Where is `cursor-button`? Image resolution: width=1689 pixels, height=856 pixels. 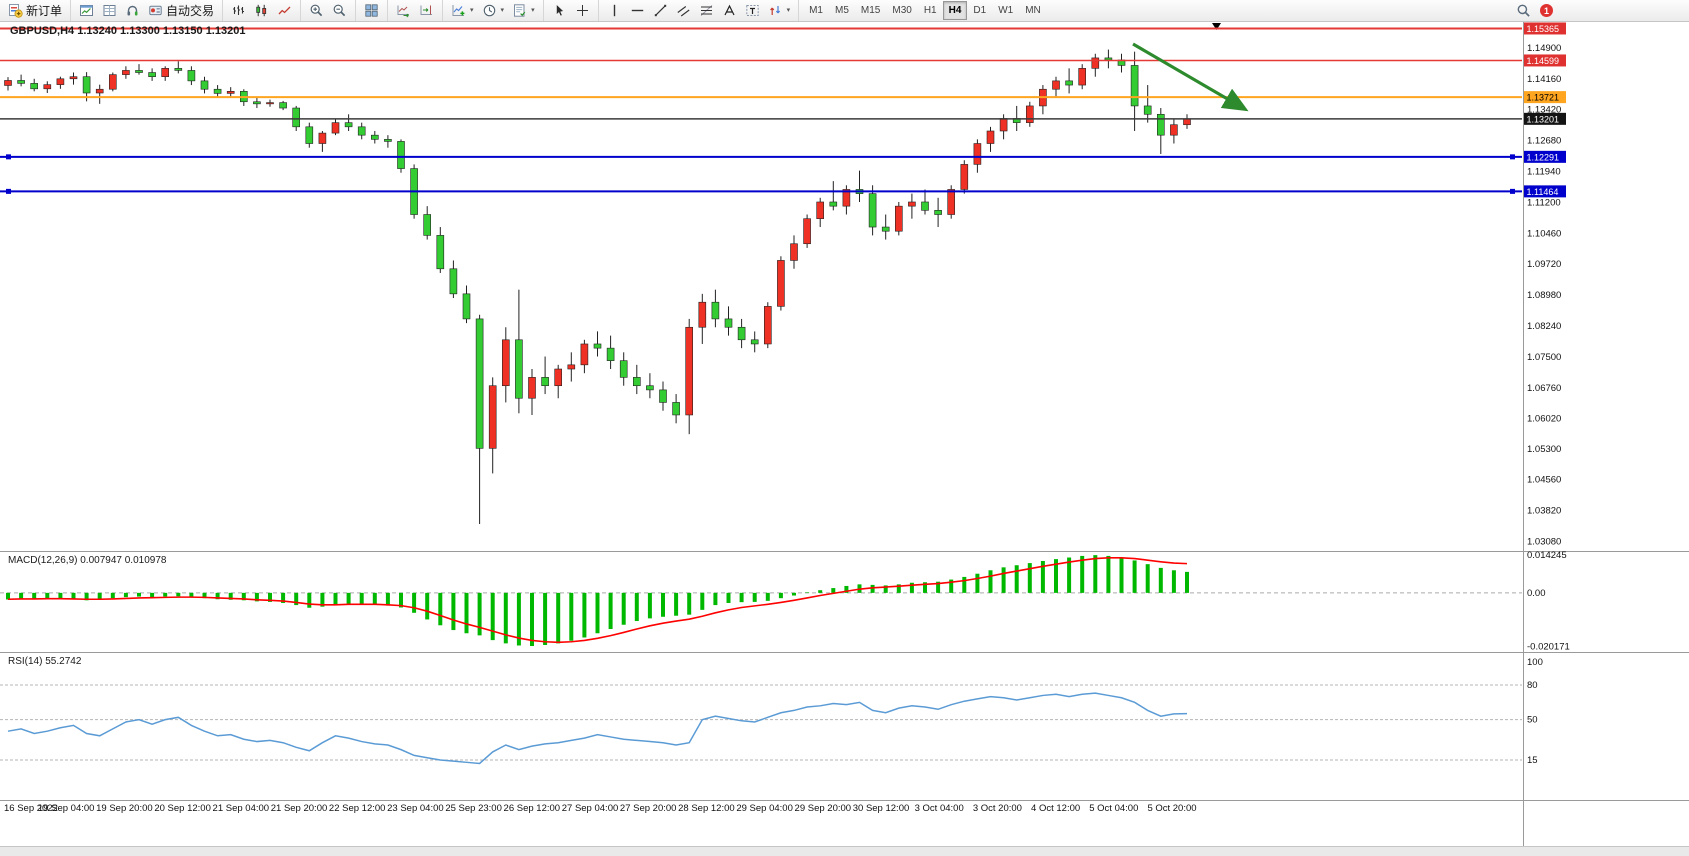 cursor-button is located at coordinates (559, 10).